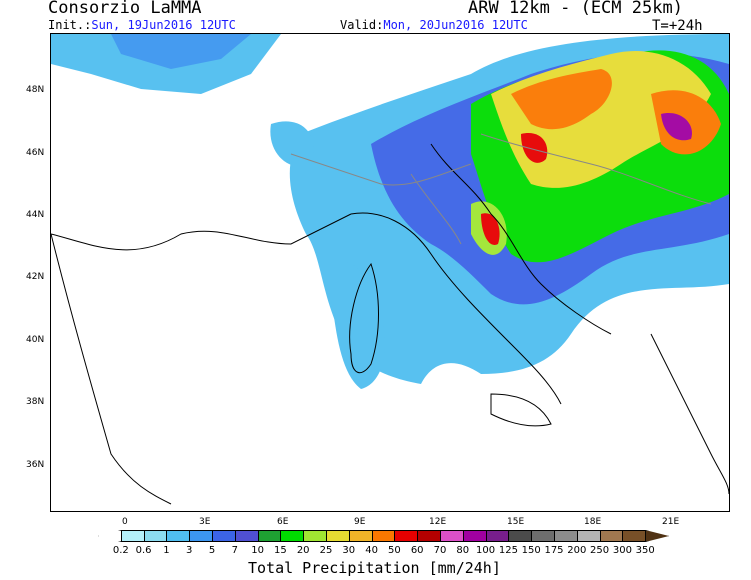  I want to click on color-scale-label: 3, so click(189, 550).